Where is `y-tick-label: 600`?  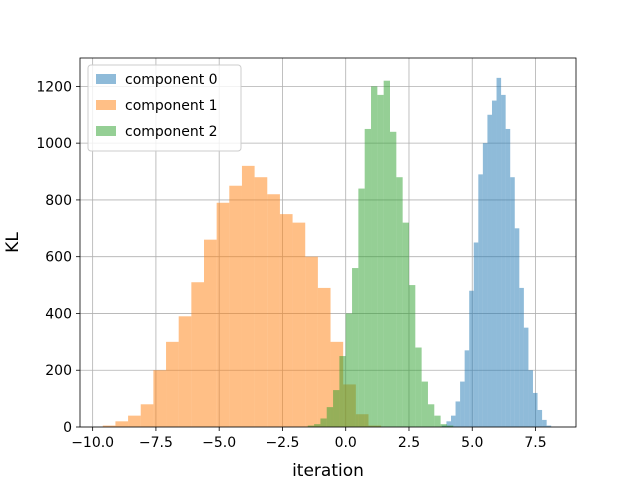 y-tick-label: 600 is located at coordinates (58, 258).